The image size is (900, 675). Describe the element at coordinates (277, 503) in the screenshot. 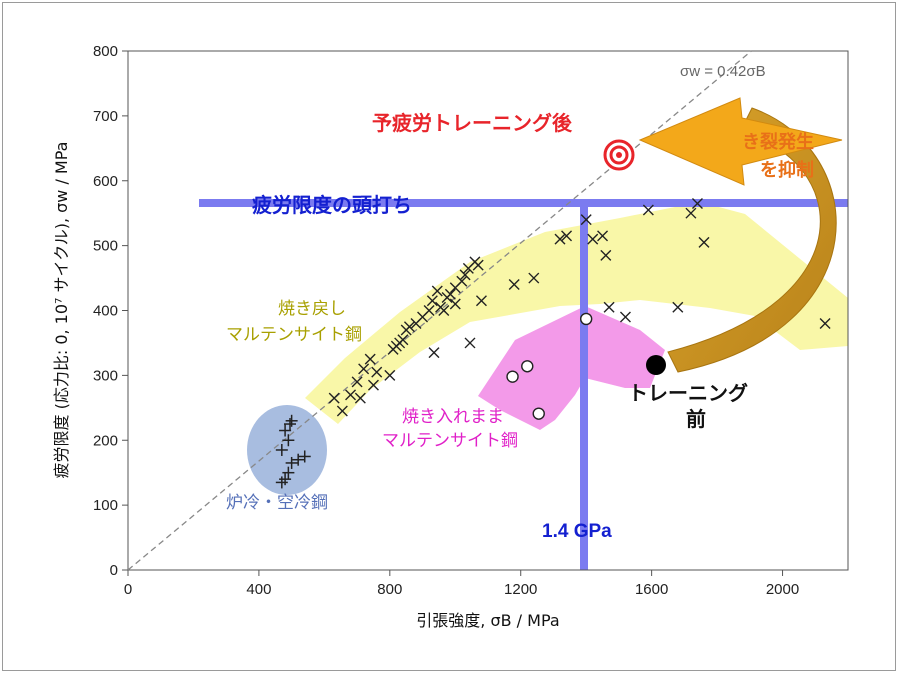

I see `cooled-label: 炉冷・空冷鋼` at that location.